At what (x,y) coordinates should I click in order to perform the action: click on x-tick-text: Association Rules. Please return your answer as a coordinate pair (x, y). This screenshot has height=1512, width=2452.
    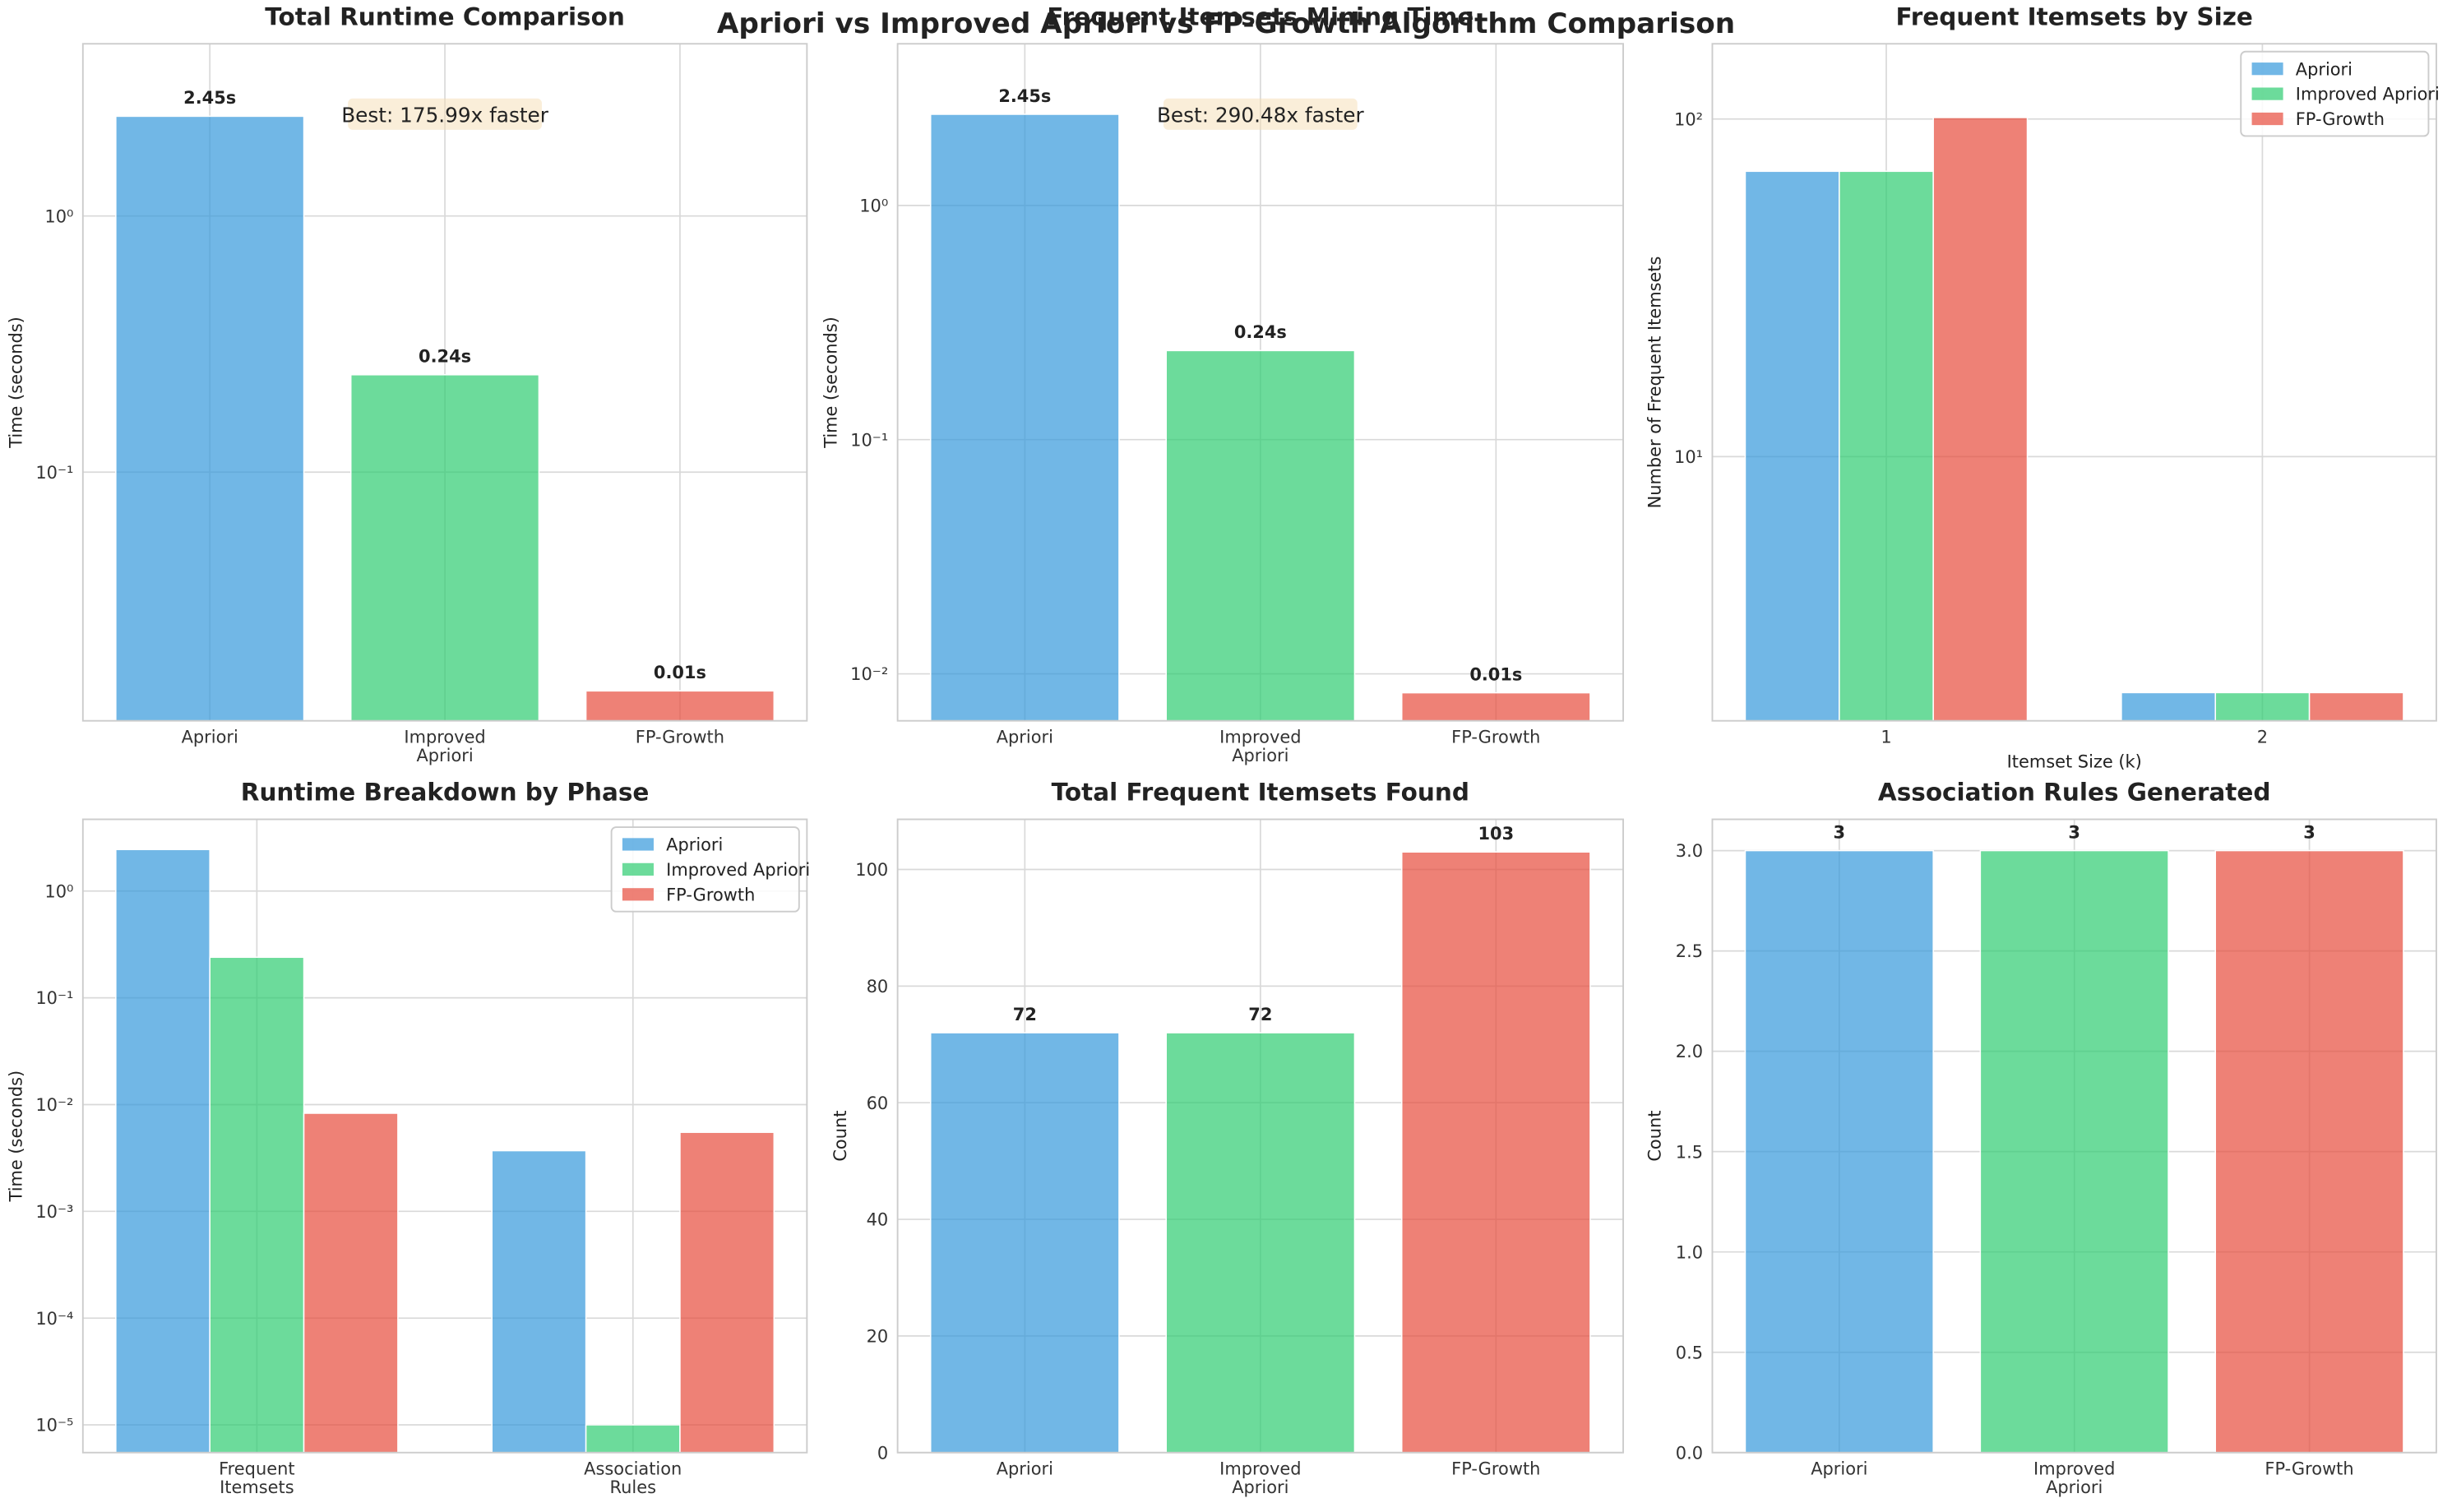
    Looking at the image, I should click on (633, 1479).